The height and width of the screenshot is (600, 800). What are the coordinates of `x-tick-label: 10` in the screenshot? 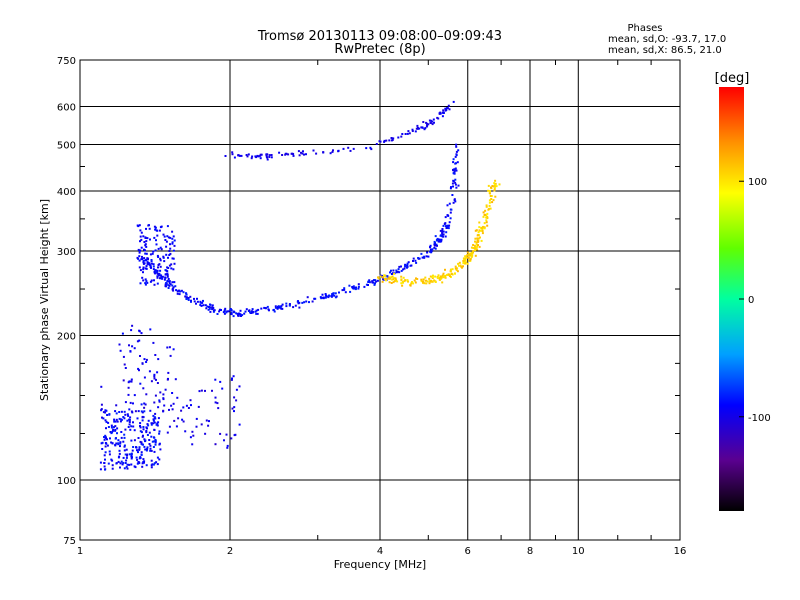 It's located at (578, 551).